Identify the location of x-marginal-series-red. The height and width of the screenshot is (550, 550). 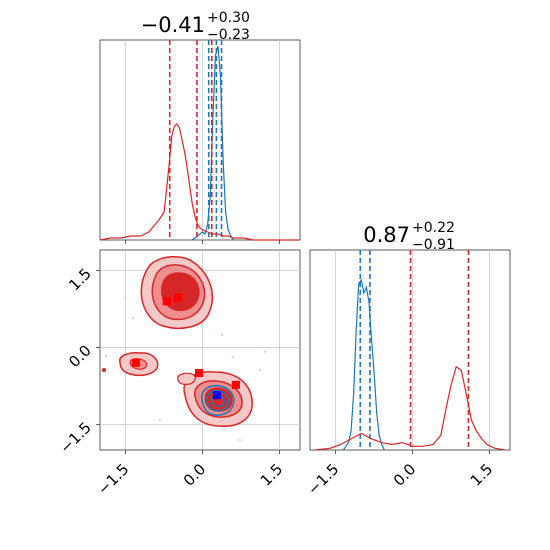
(199, 182).